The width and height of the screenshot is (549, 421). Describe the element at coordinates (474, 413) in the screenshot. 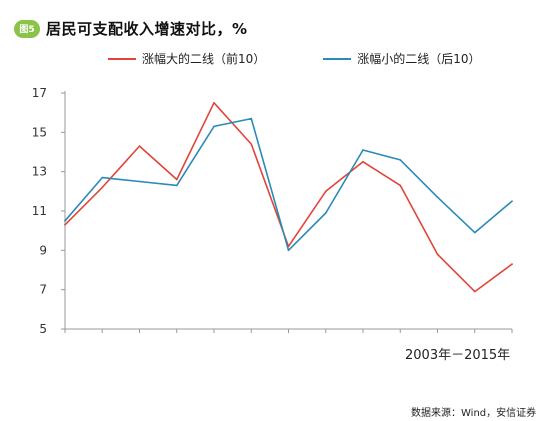

I see `source-note: 数据来源：Wind，安信证券` at that location.